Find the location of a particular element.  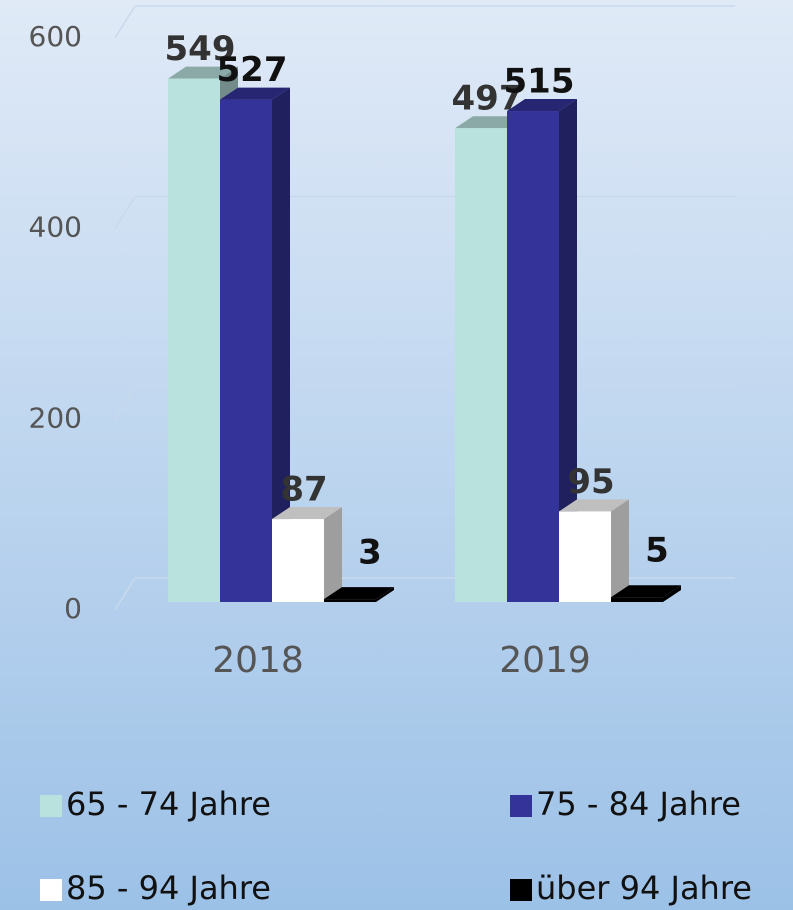

legend-label: 85 - 94 Jahre is located at coordinates (168, 888).